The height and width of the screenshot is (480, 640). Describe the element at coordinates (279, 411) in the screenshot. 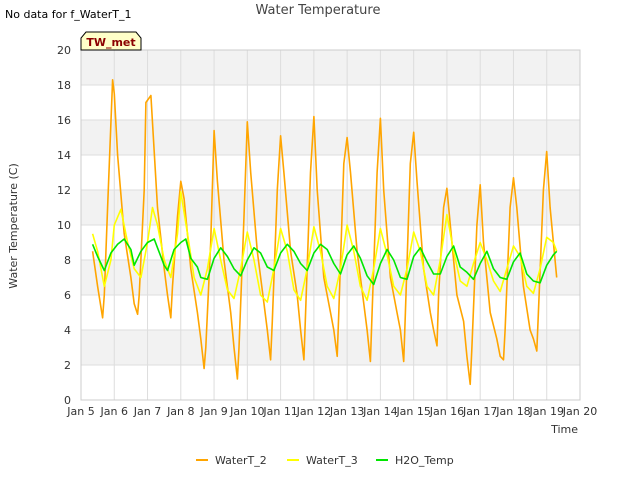

I see `x-tick-label: Jan 11` at that location.